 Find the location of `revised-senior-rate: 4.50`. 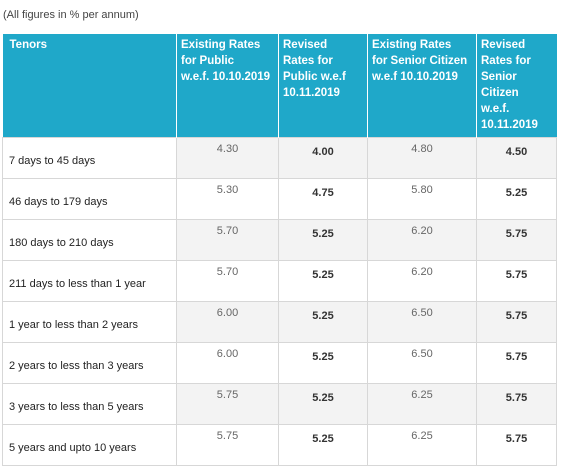

revised-senior-rate: 4.50 is located at coordinates (516, 158).